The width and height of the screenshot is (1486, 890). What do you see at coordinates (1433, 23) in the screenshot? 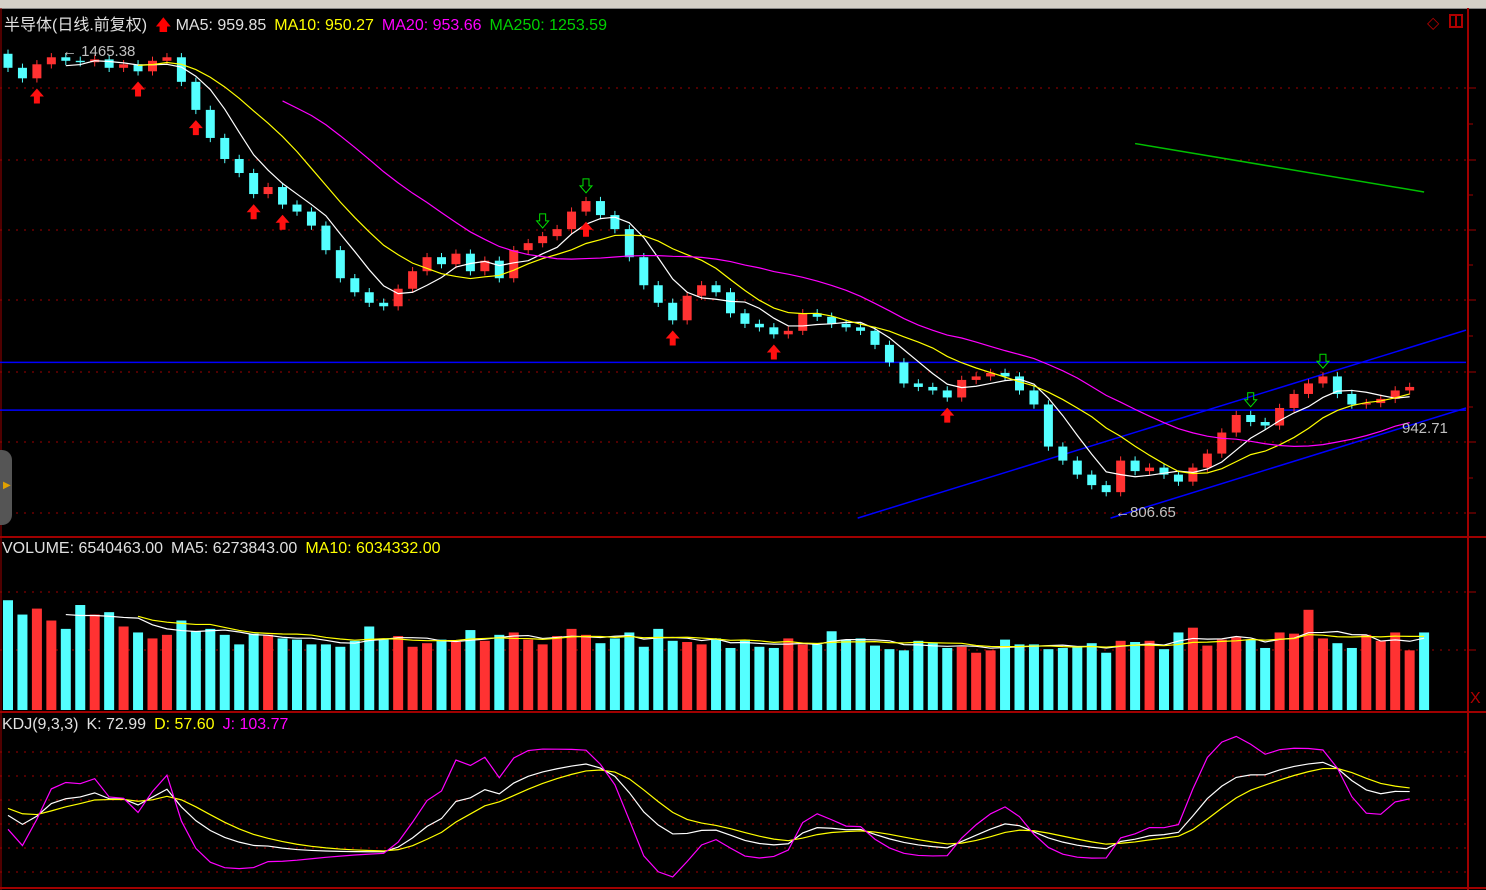
I see `diamond-icon: ◇` at bounding box center [1433, 23].